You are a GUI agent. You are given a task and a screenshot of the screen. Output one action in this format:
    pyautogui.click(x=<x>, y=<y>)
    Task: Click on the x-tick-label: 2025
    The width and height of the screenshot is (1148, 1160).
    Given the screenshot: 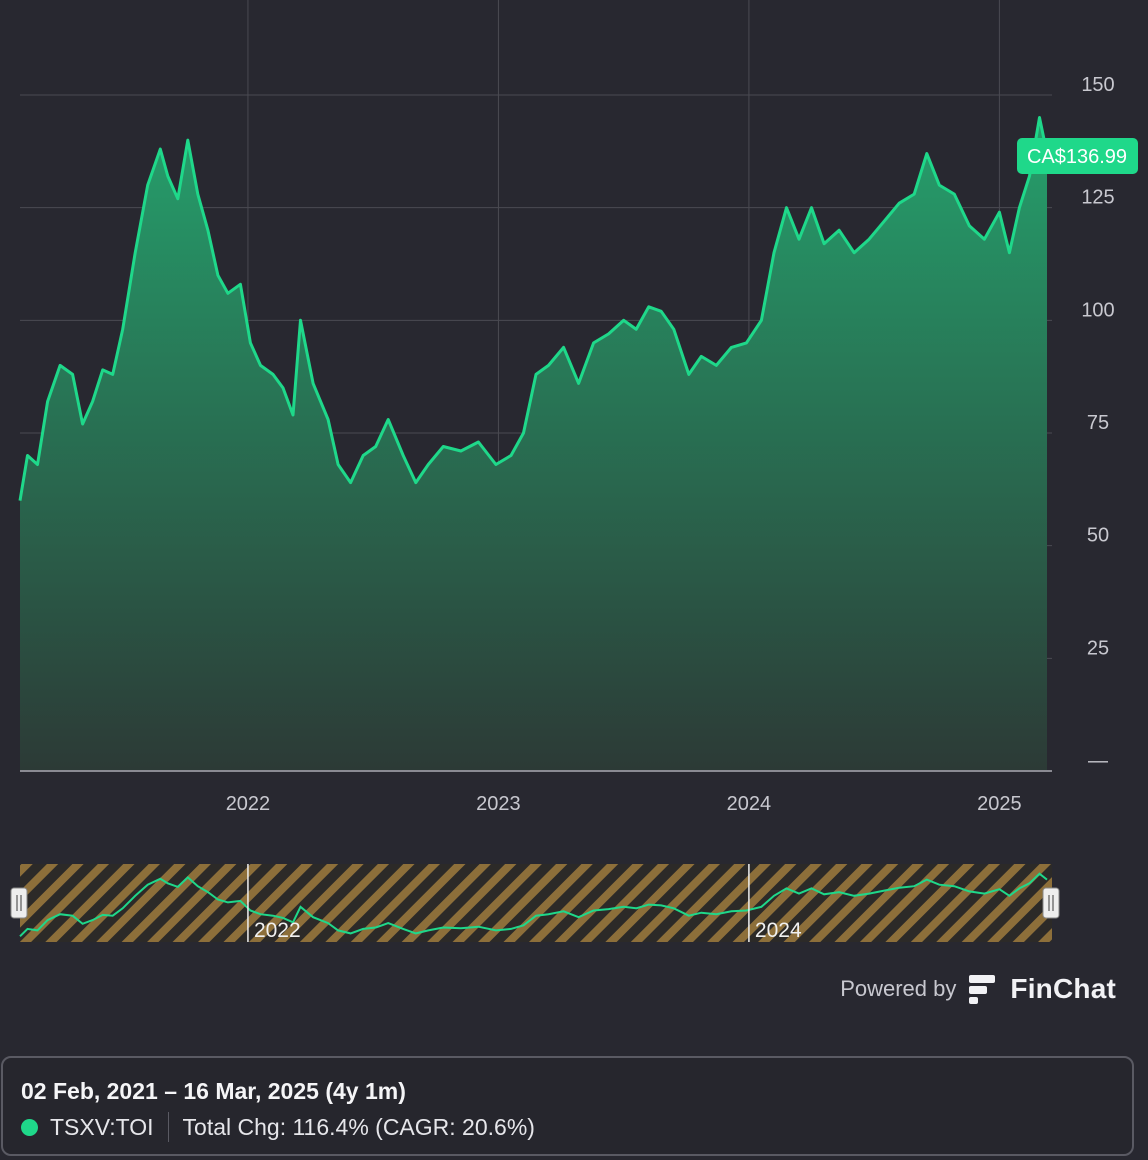 What is the action you would take?
    pyautogui.click(x=999, y=804)
    